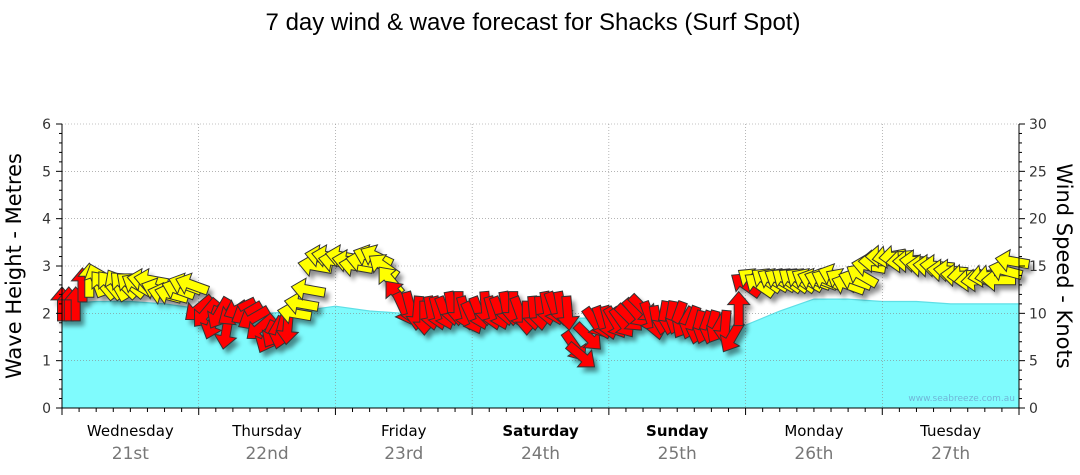 The image size is (1080, 475). Describe the element at coordinates (404, 431) in the screenshot. I see `day-label: Friday` at that location.